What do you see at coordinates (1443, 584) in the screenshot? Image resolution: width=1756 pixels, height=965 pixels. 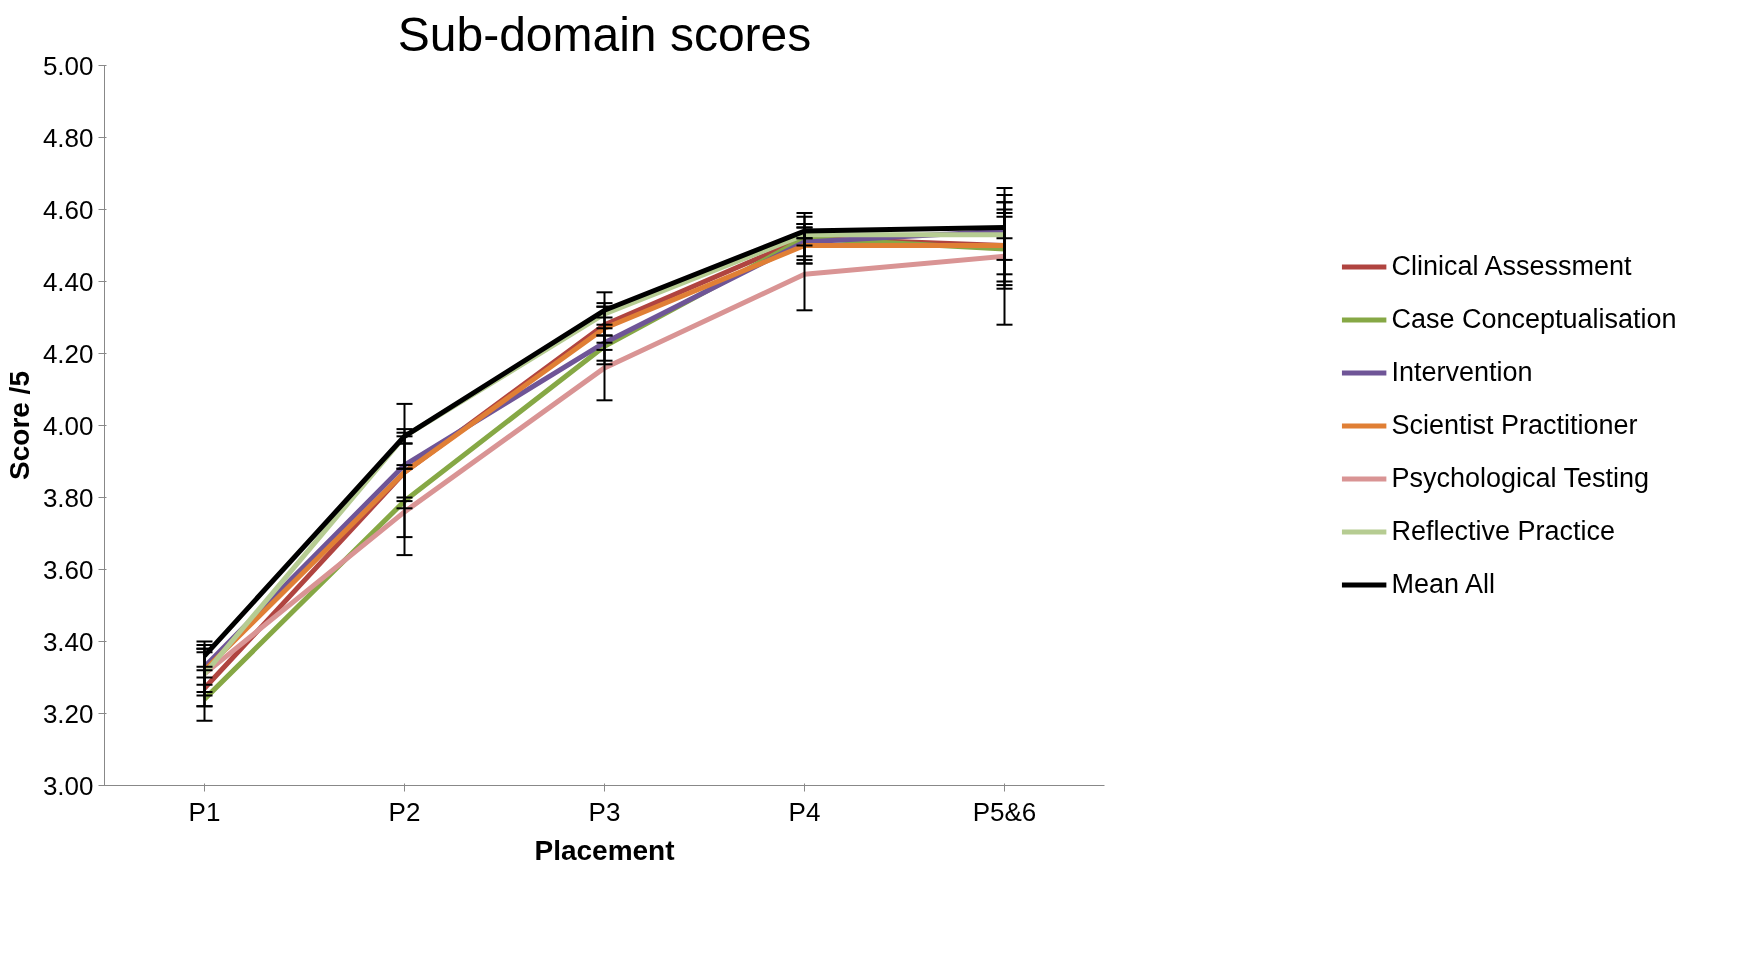 I see `legend-label: Mean All` at bounding box center [1443, 584].